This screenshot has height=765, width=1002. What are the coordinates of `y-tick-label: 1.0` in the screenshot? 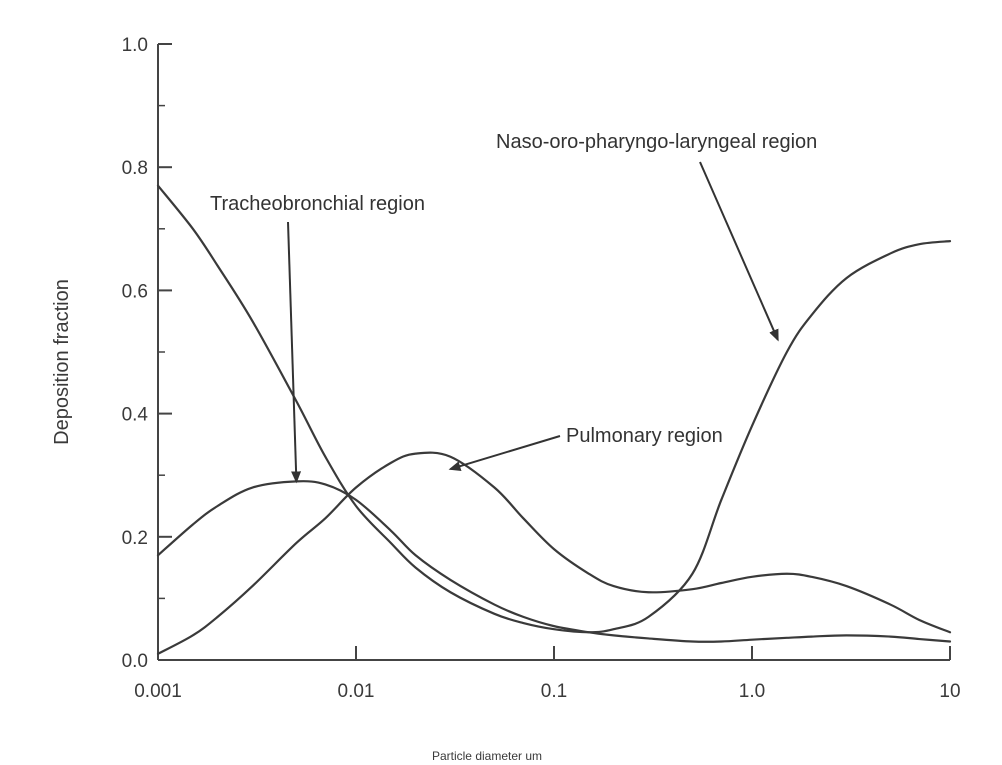 It's located at (135, 45).